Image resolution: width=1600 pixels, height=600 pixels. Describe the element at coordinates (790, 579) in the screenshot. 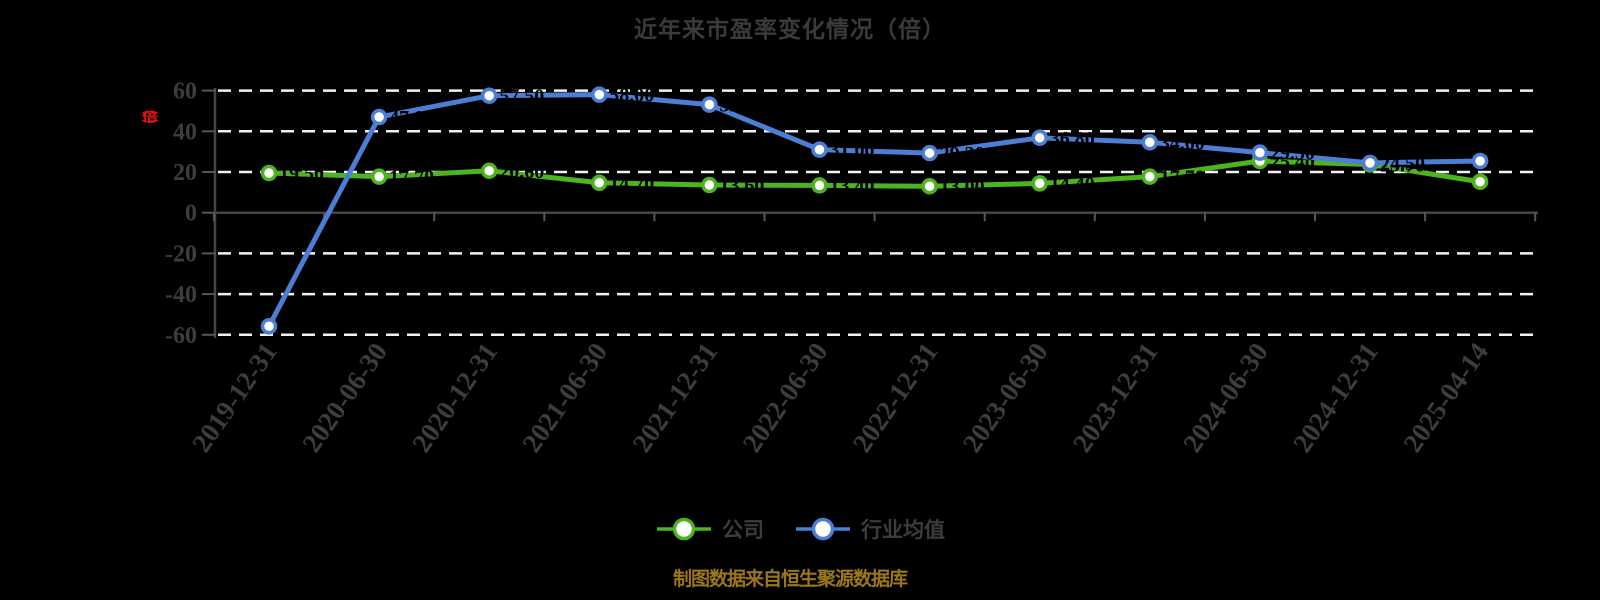

I see `data-source-note: 制图数据来自恒生聚源数据库` at that location.